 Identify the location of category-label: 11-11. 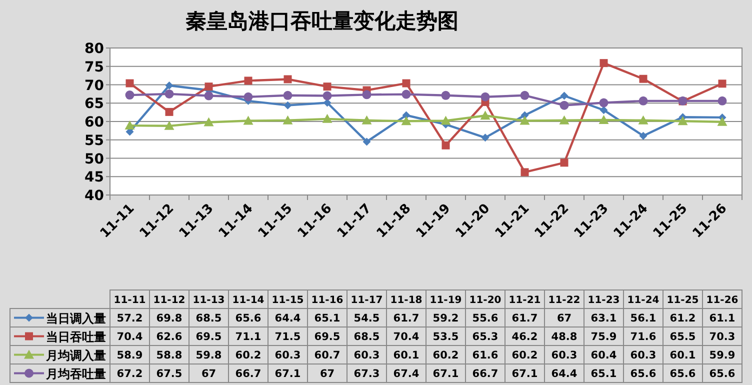
(130, 300).